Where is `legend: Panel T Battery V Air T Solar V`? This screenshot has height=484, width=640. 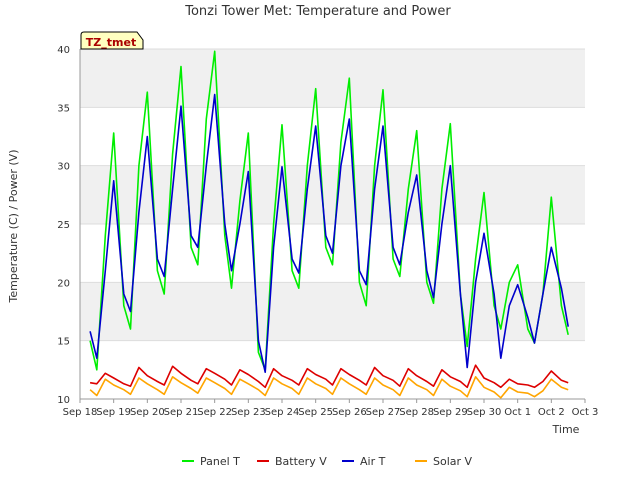
legend: Panel T Battery V Air T Solar V is located at coordinates (327, 461).